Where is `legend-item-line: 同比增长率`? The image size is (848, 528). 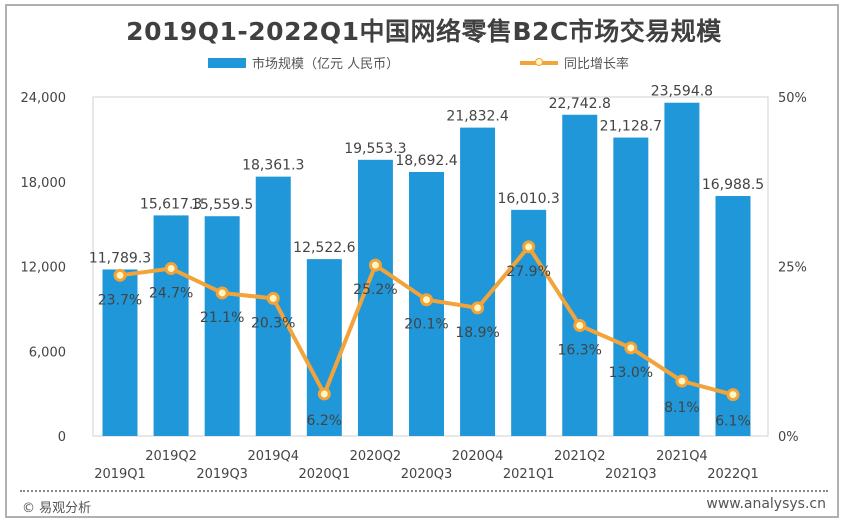
legend-item-line: 同比增长率 is located at coordinates (574, 62).